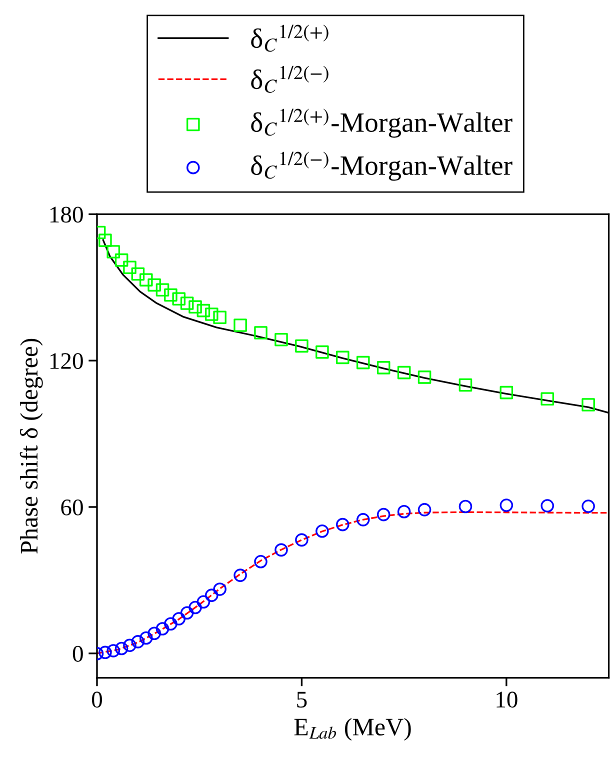 Image resolution: width=610 pixels, height=765 pixels. I want to click on y-axis-title: Phase shift δ (degree), so click(31, 446).